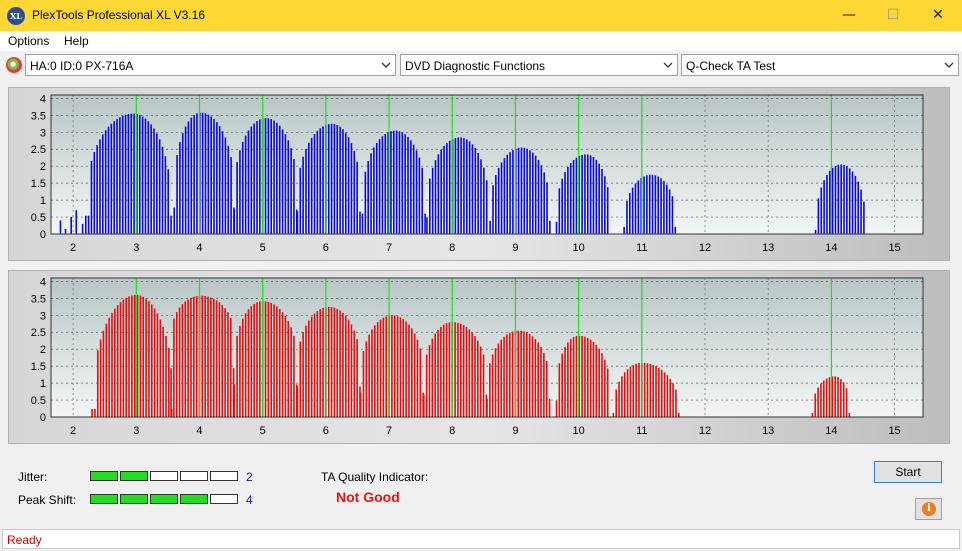 This screenshot has height=551, width=962. I want to click on peakshift-meter, so click(165, 499).